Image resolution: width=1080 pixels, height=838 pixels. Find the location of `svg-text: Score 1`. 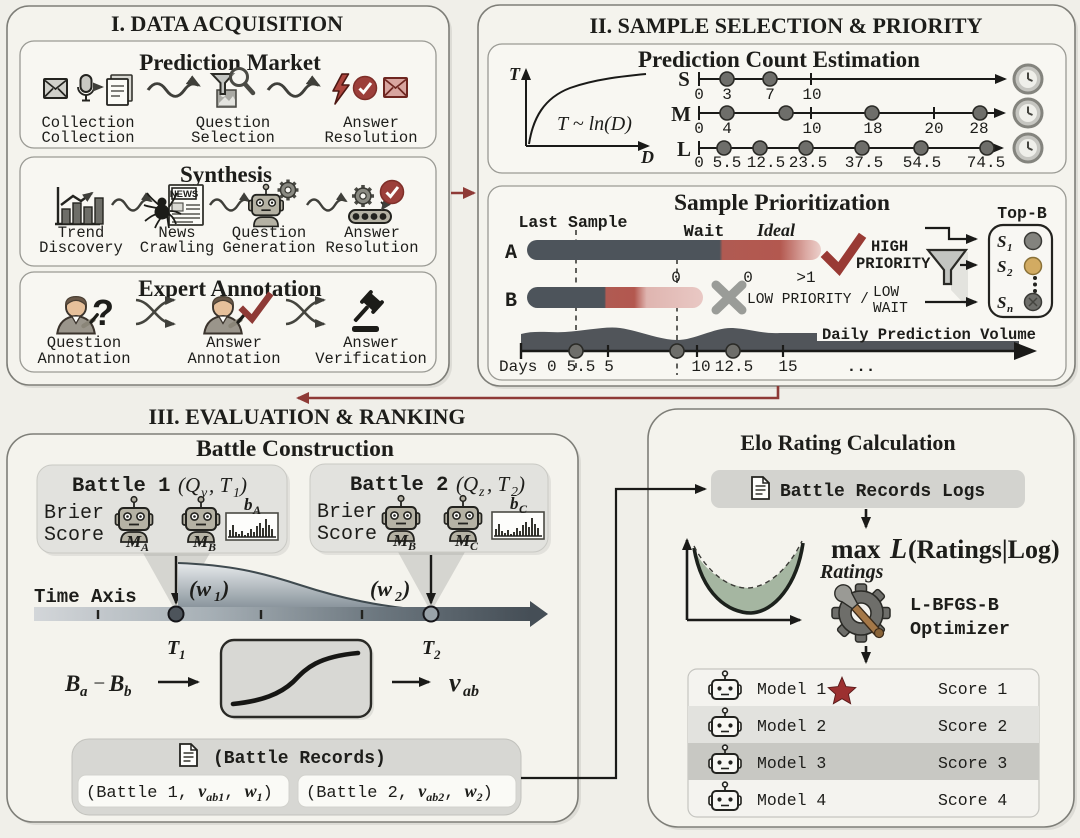

svg-text: Score 1 is located at coordinates (972, 689).